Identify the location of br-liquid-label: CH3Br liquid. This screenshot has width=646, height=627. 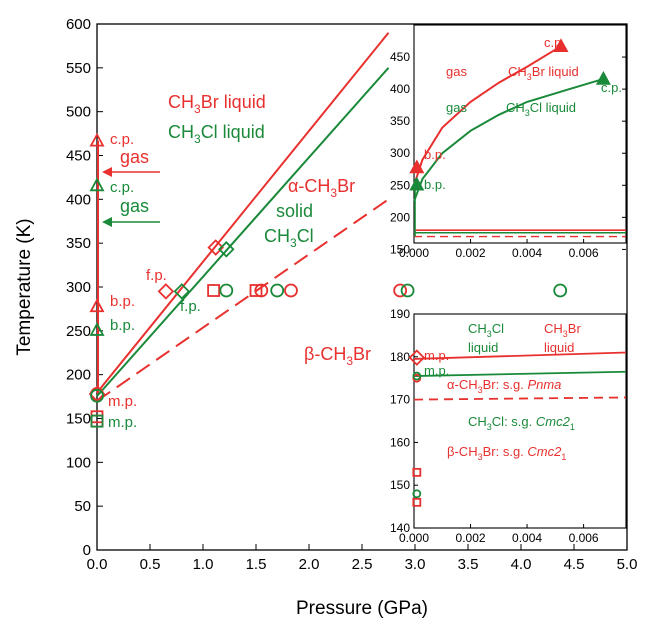
(217, 104).